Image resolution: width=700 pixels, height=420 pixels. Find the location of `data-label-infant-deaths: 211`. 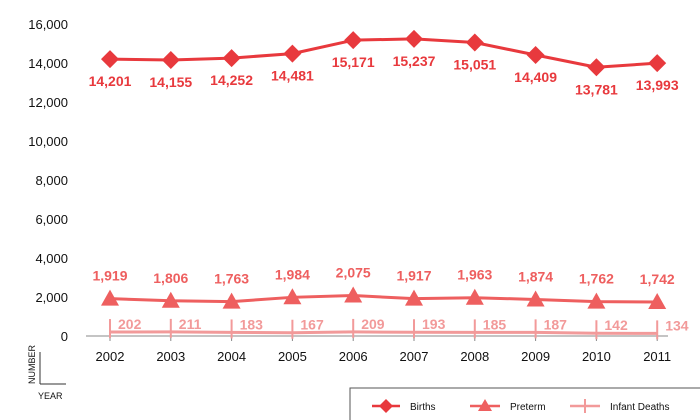

data-label-infant-deaths: 211 is located at coordinates (190, 324).